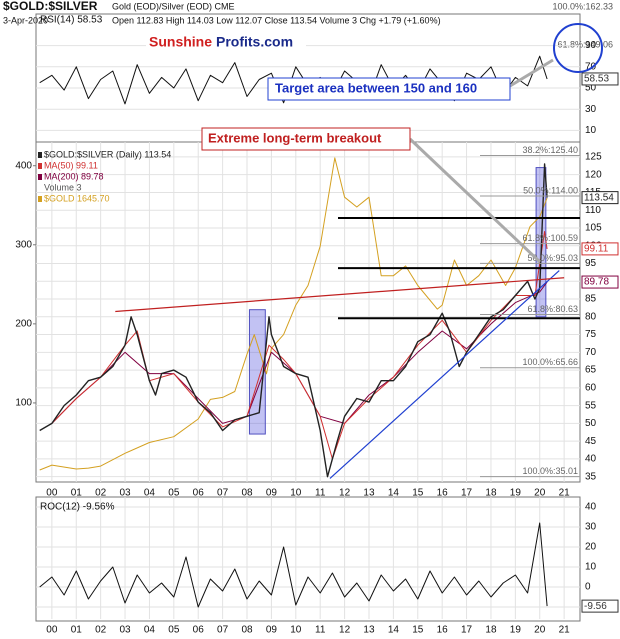 Image resolution: width=620 pixels, height=639 pixels. Describe the element at coordinates (150, 630) in the screenshot. I see `x-tick-label: 04` at that location.